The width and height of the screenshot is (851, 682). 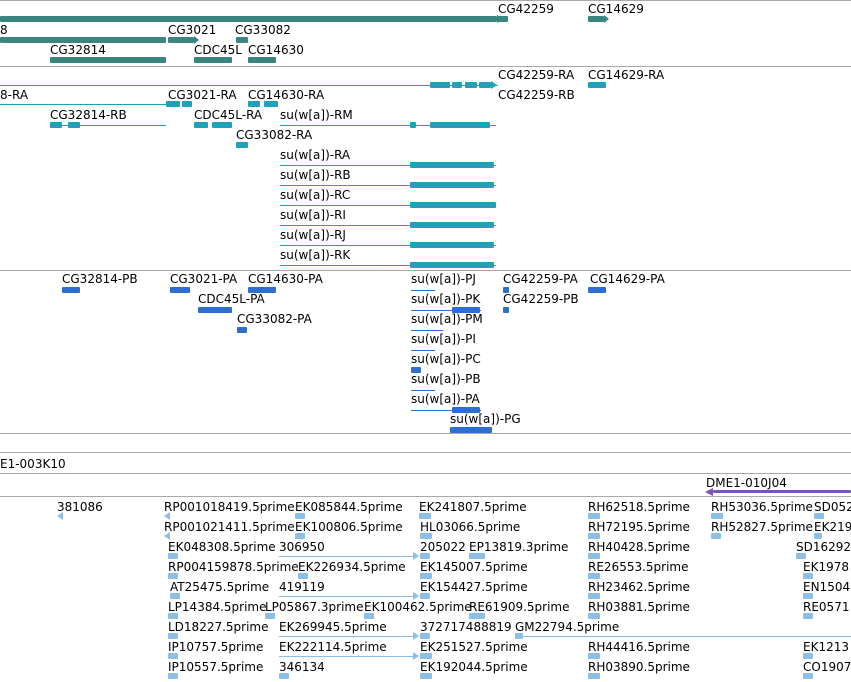 What do you see at coordinates (526, 9) in the screenshot?
I see `gene-label: CG42259` at bounding box center [526, 9].